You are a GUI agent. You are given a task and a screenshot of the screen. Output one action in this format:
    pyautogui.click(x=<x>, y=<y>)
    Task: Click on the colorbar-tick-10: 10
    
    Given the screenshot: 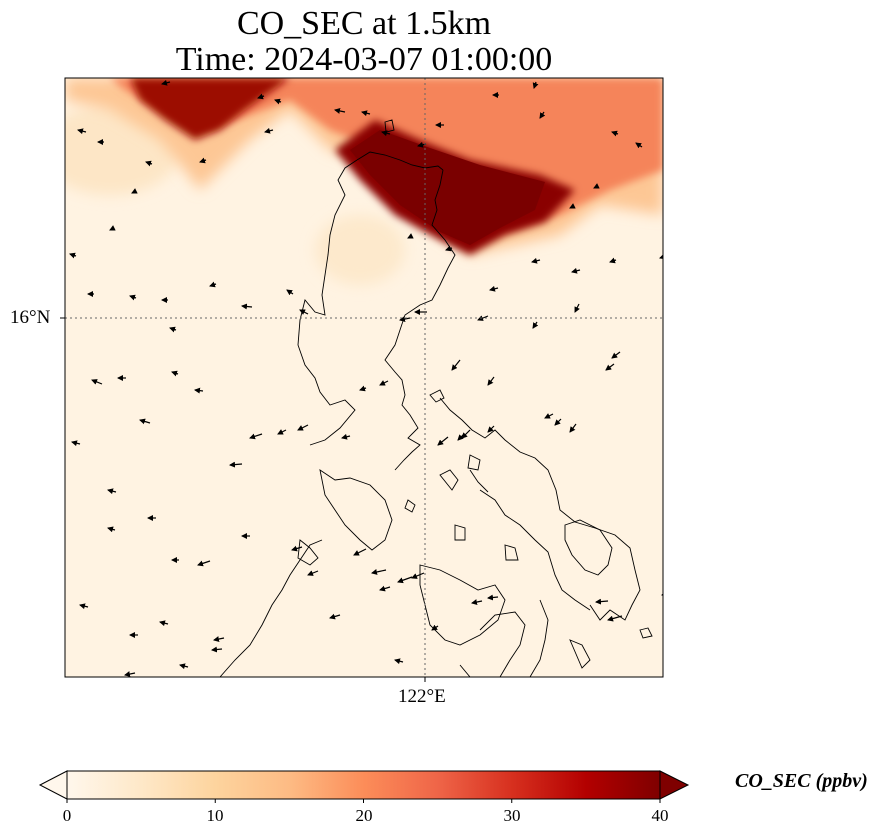 What is the action you would take?
    pyautogui.click(x=215, y=815)
    